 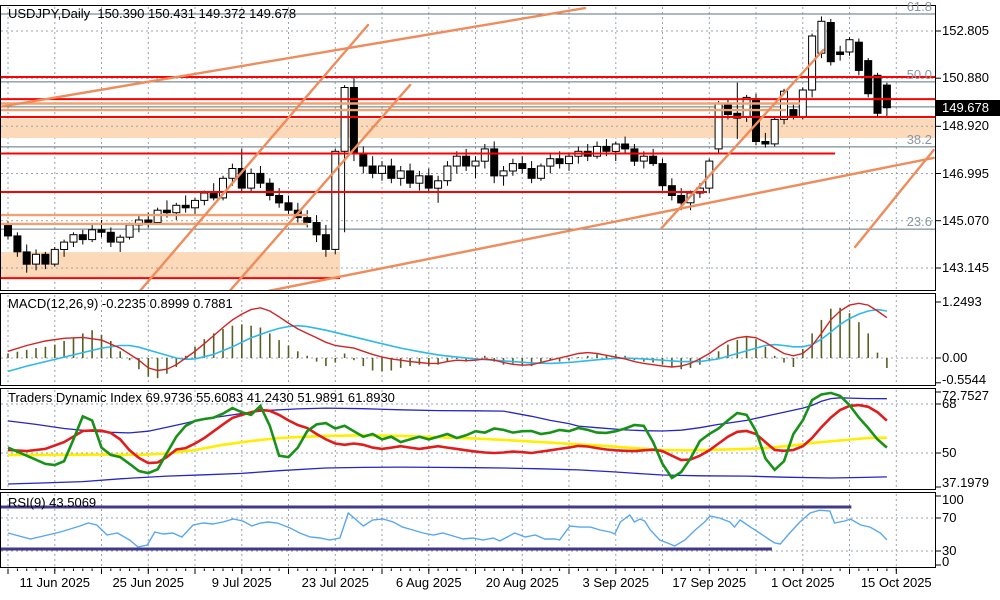 I want to click on rsi-panel-border, so click(x=468, y=530).